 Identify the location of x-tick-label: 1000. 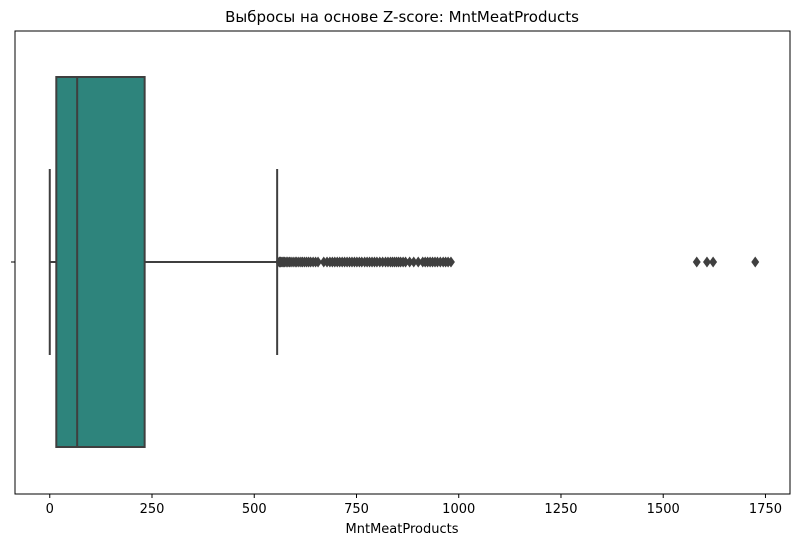
(458, 509).